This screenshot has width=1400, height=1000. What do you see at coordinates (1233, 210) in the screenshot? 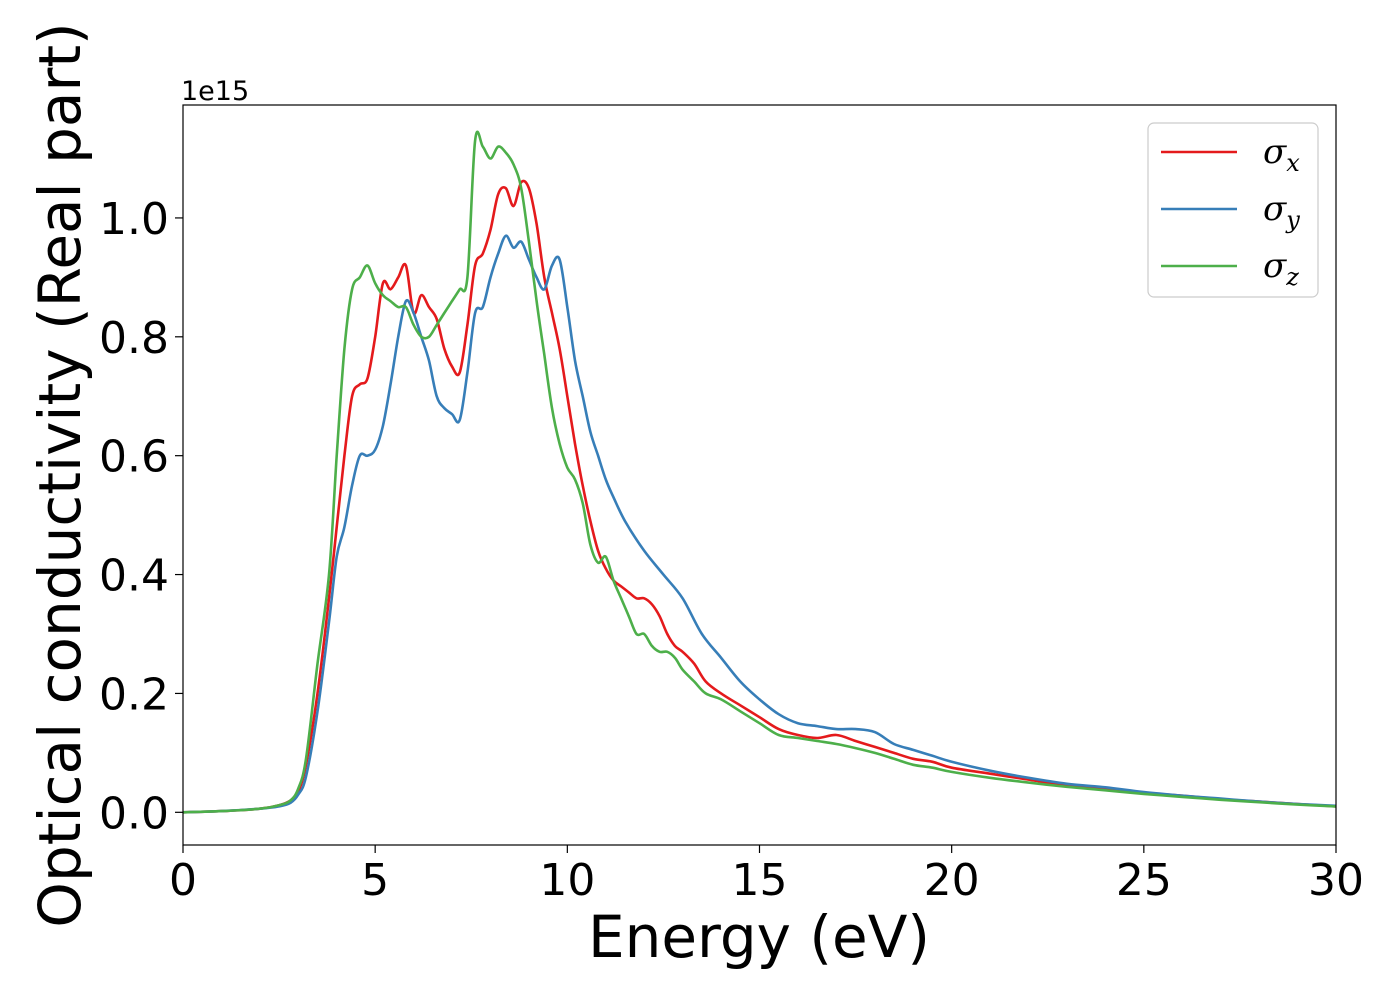
I see `legend: σx σy σz` at bounding box center [1233, 210].